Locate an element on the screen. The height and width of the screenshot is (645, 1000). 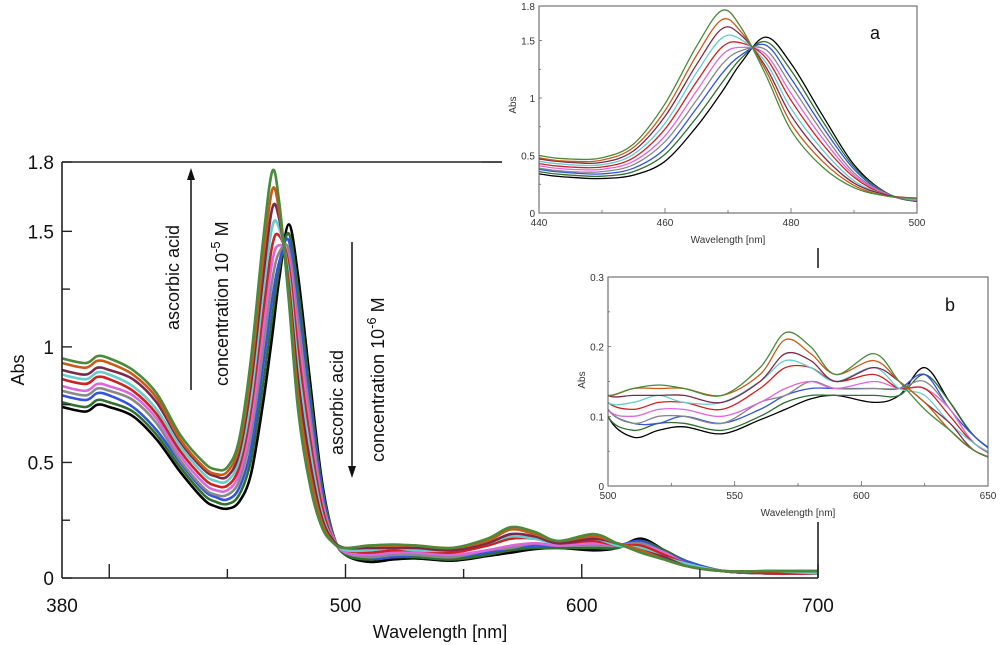
main-ytick-label: 0.5 is located at coordinates (41, 463).